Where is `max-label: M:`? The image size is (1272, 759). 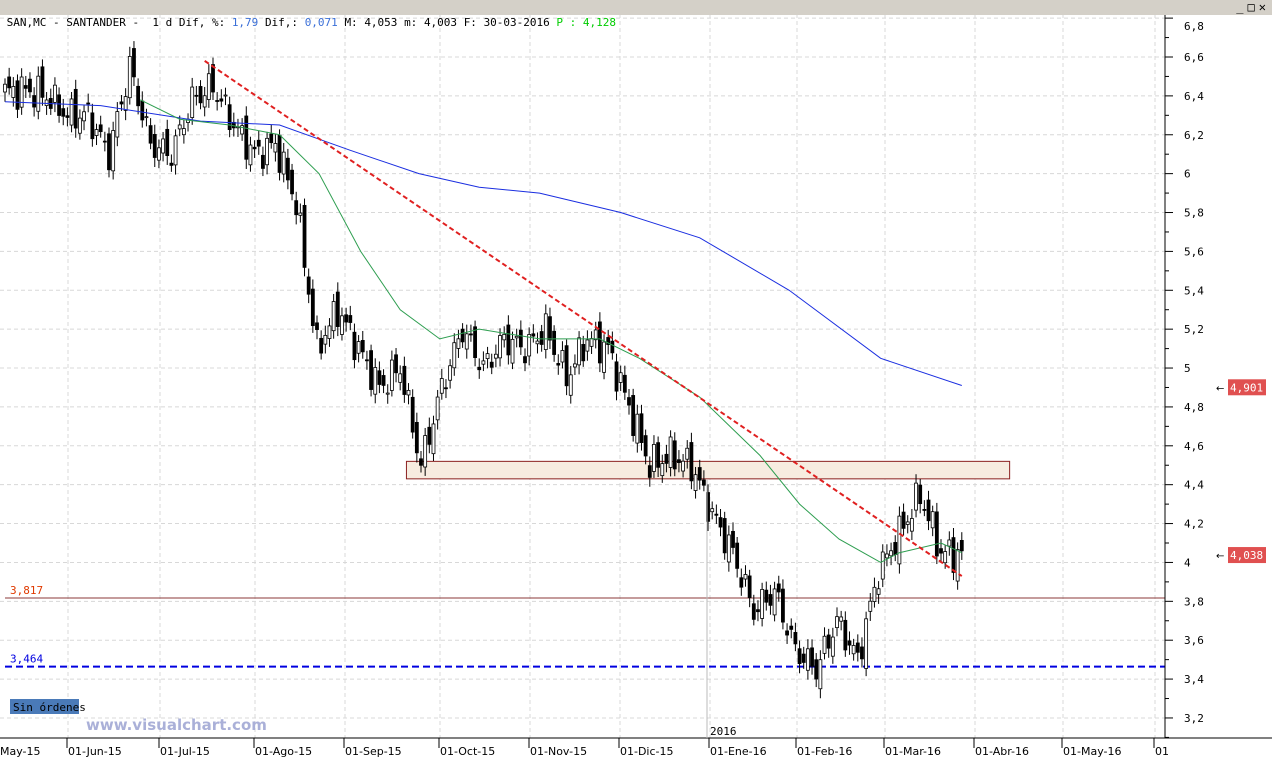 max-label: M: is located at coordinates (351, 22).